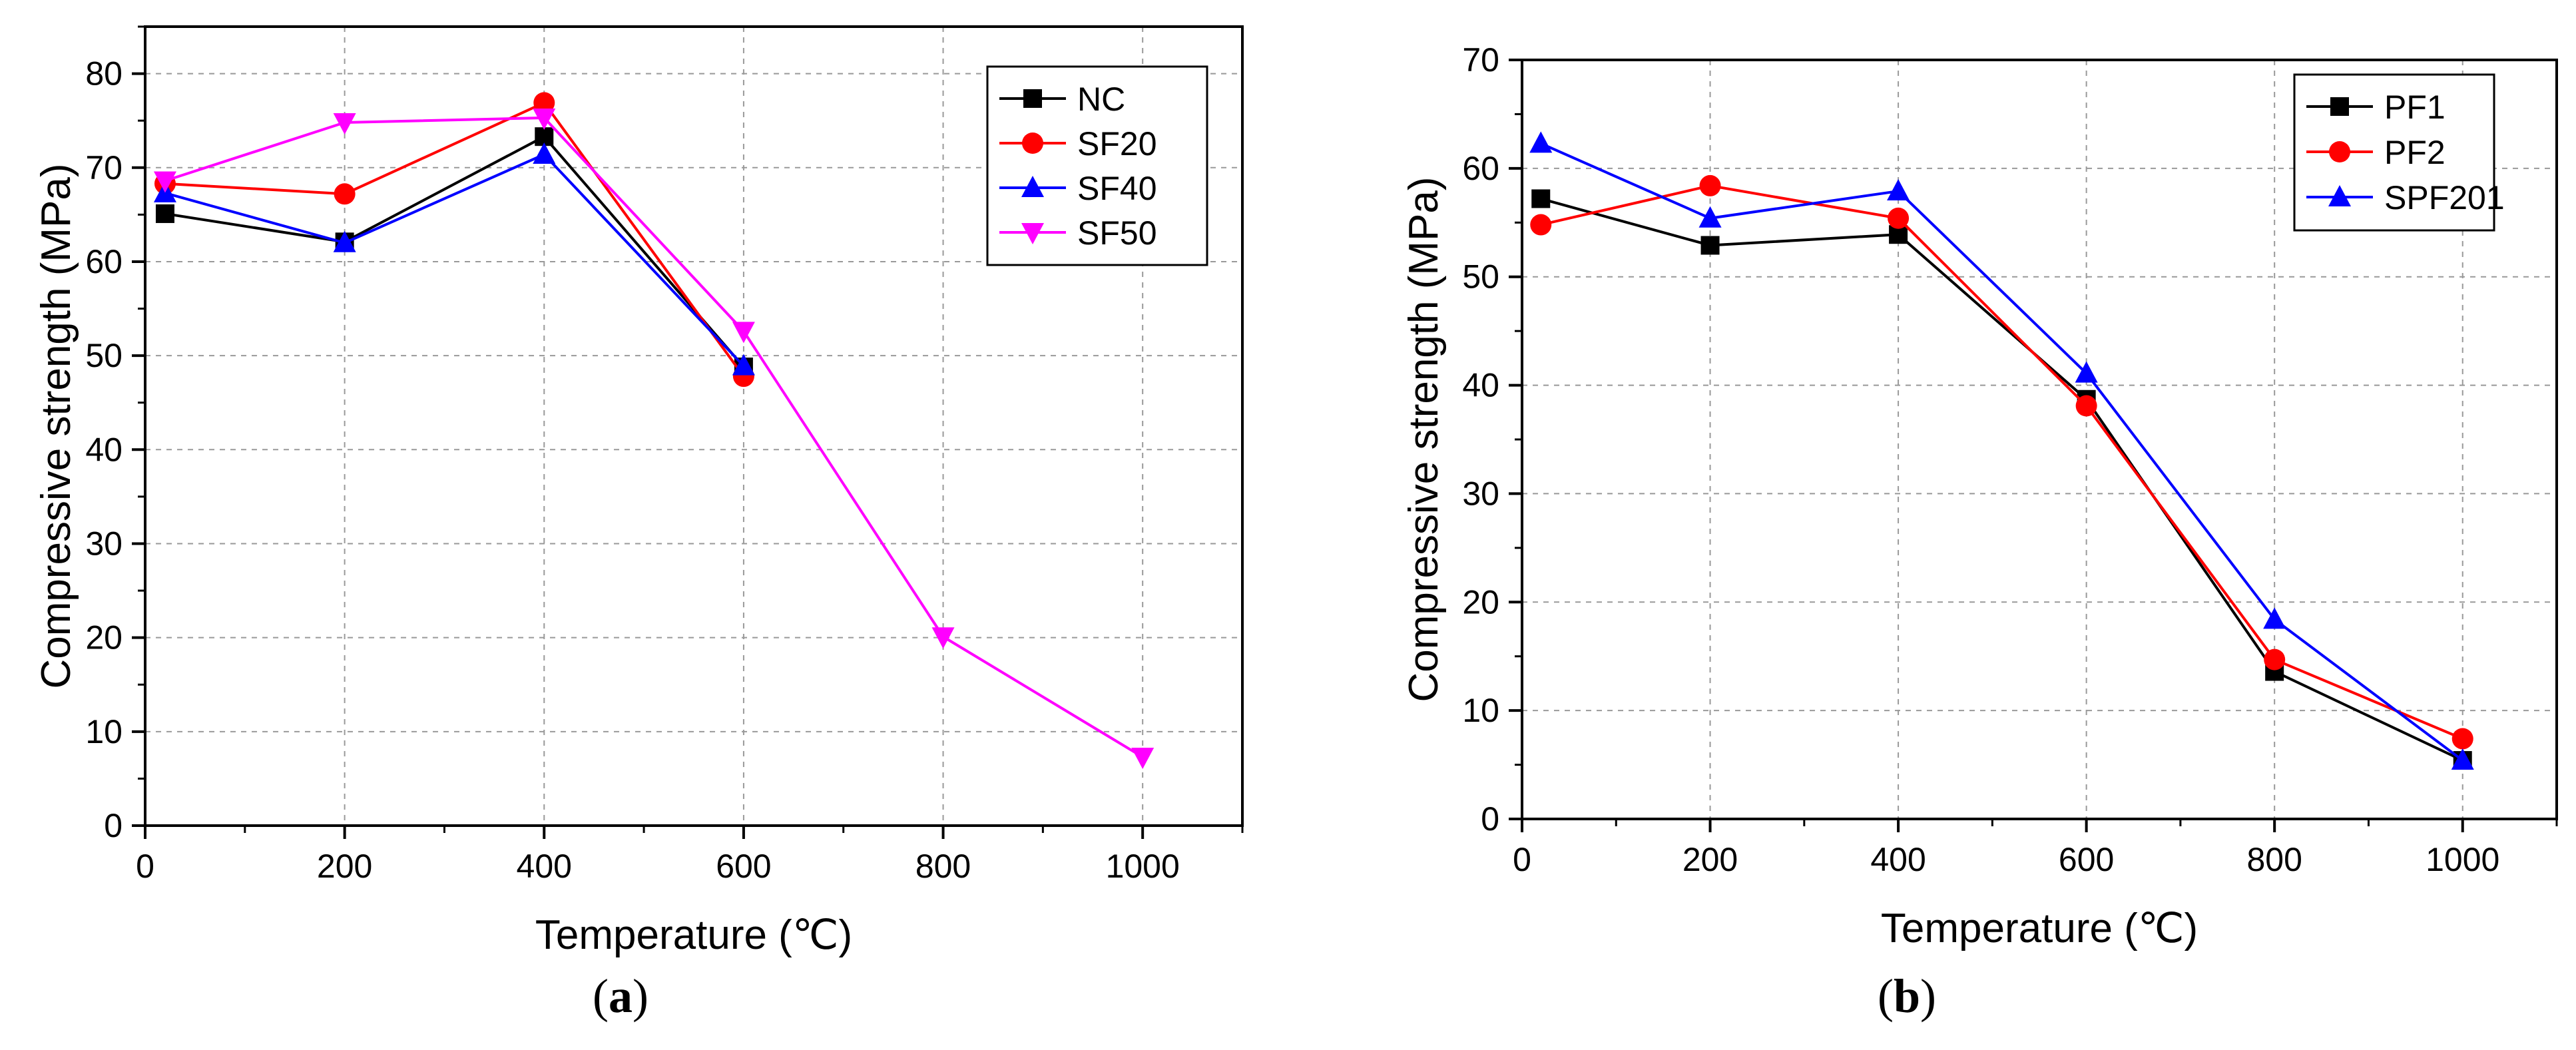  I want to click on chart-a-legend-label: NC, so click(1101, 99).